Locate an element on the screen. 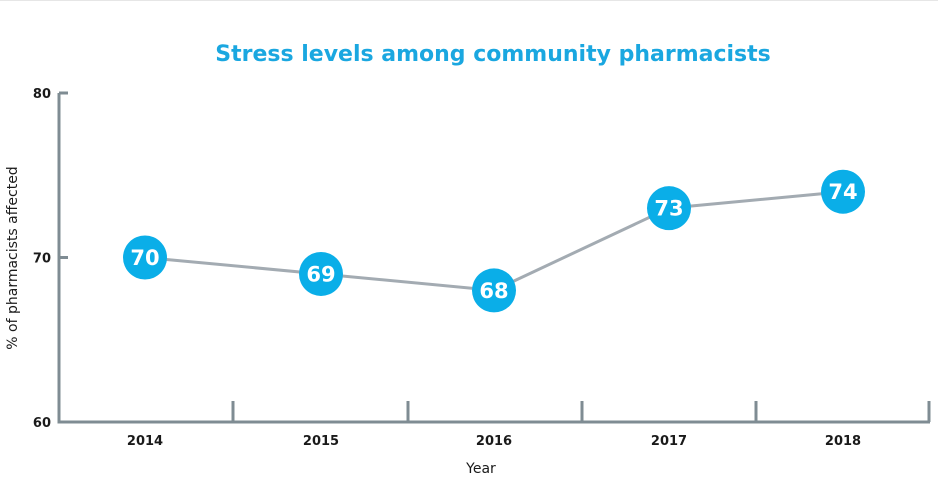 This screenshot has width=938, height=488. y-tick-label: 70 is located at coordinates (42, 259).